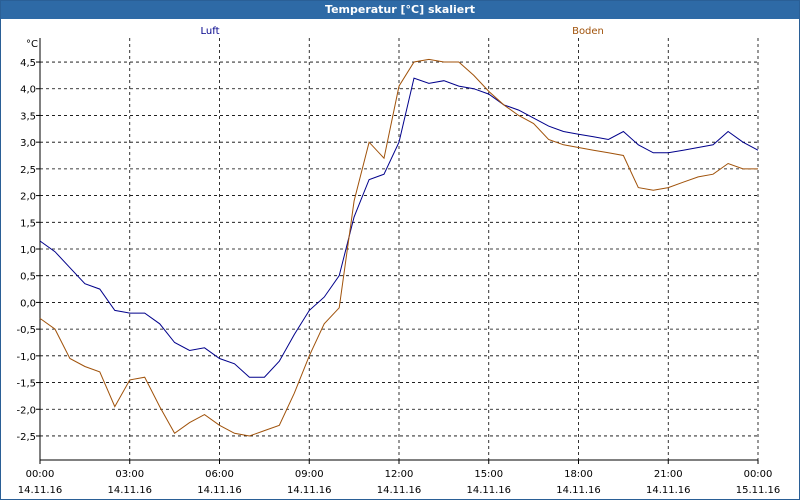  I want to click on y-tick-label: 0,5, so click(28, 277).